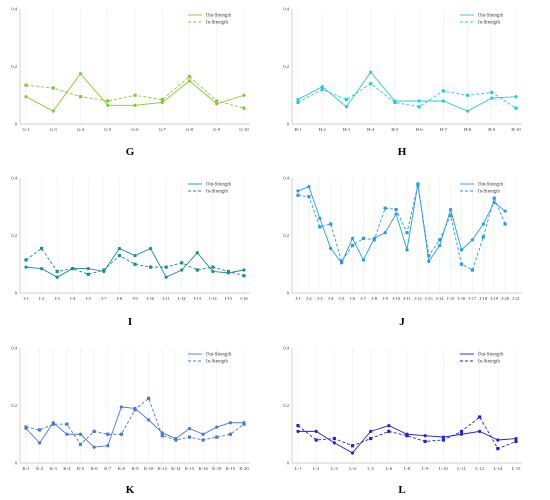  I want to click on panel-letter: I, so click(130, 322).